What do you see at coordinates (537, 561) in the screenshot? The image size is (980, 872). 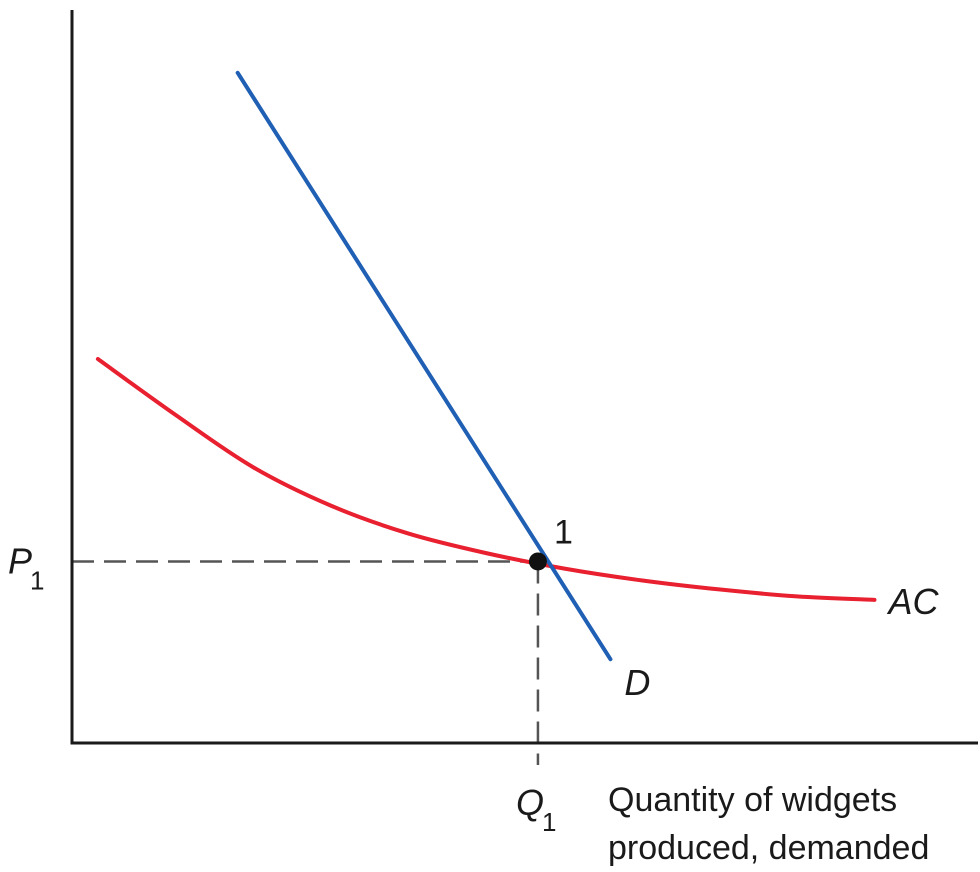 I see `equilibrium-point` at bounding box center [537, 561].